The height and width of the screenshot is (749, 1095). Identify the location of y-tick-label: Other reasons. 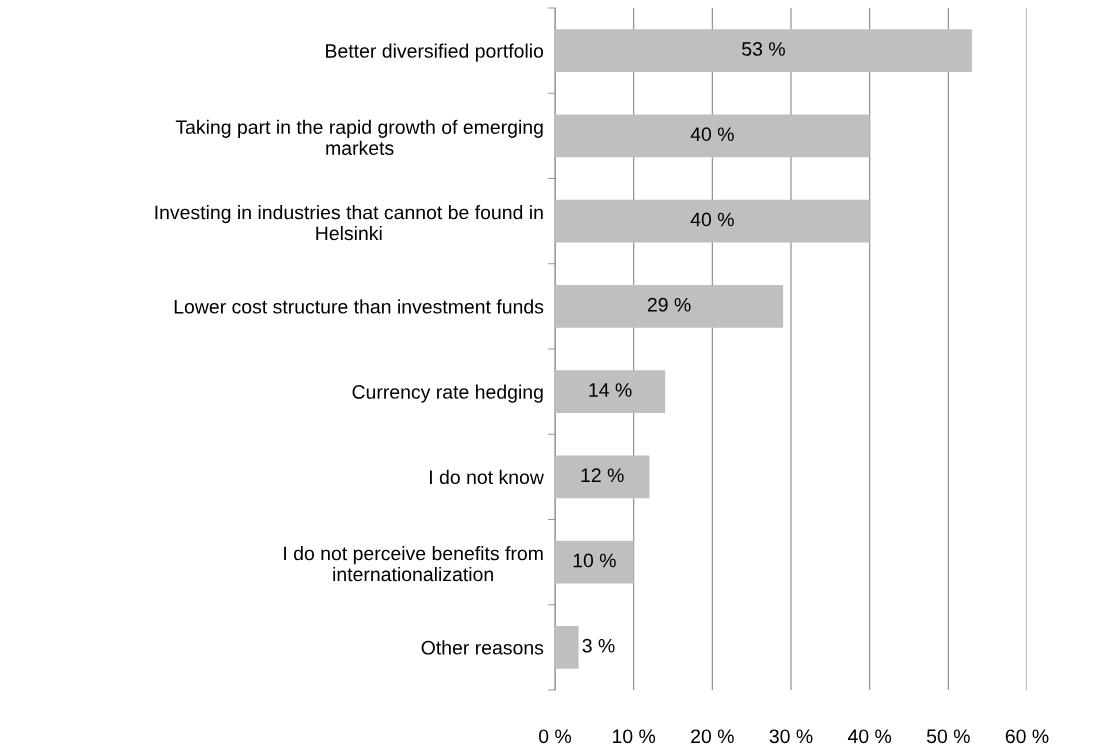
(482, 647).